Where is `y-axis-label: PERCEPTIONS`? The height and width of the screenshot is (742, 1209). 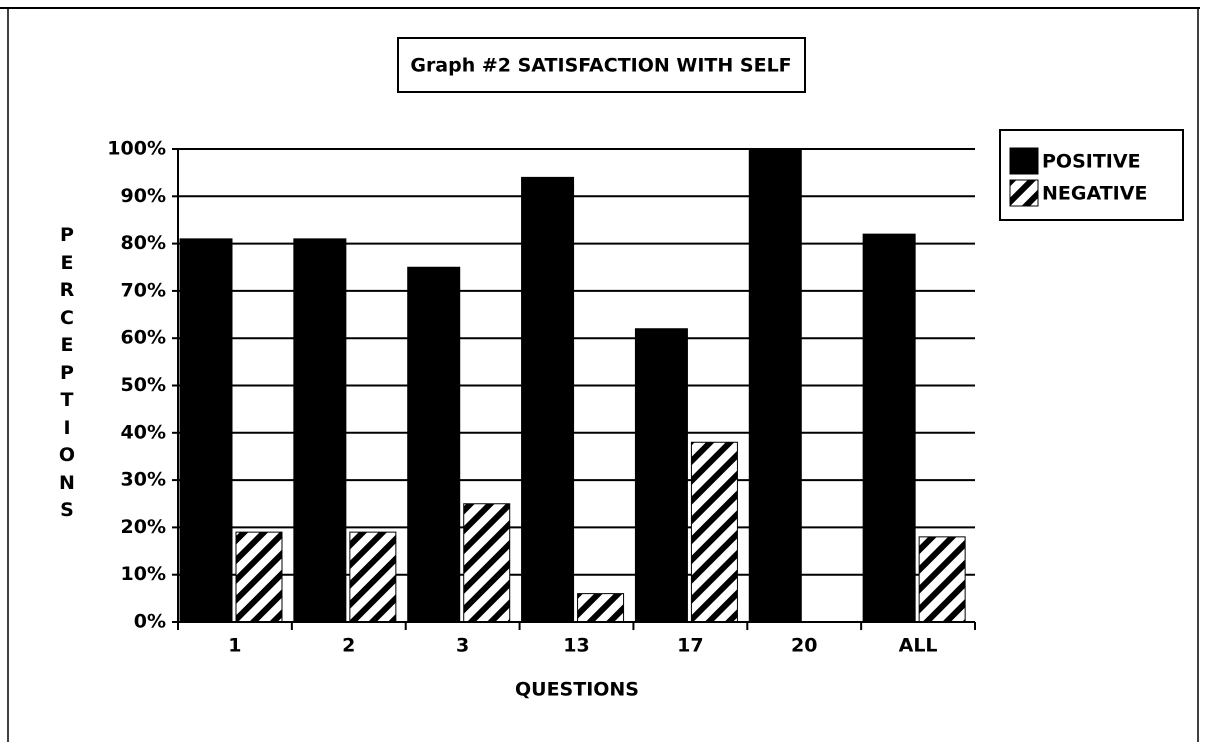 y-axis-label: PERCEPTIONS is located at coordinates (67, 372).